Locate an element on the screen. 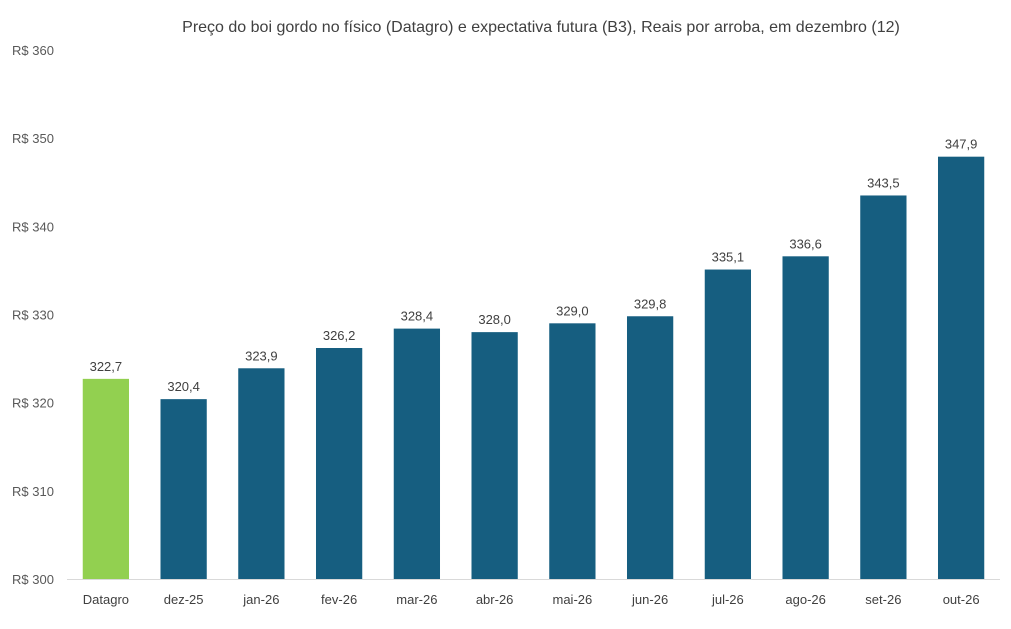 Image resolution: width=1011 pixels, height=629 pixels. value-label-mai-26: 329,0 is located at coordinates (572, 310).